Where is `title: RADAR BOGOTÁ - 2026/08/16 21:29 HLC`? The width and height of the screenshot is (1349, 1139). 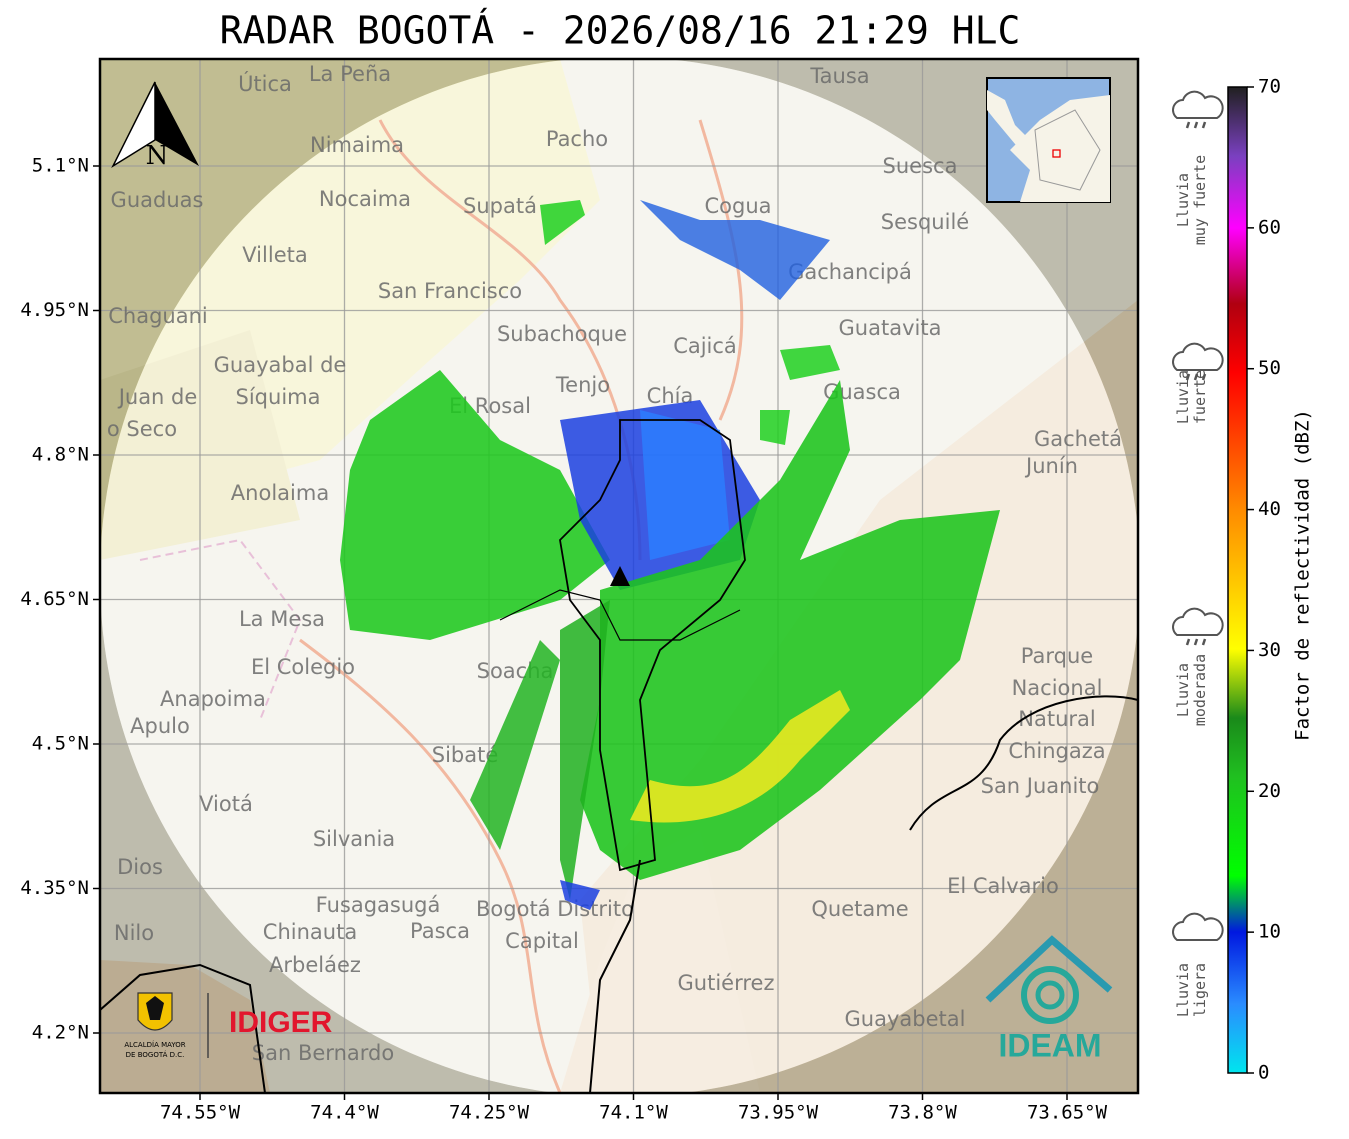 title: RADAR BOGOTÁ - 2026/08/16 21:29 HLC is located at coordinates (620, 31).